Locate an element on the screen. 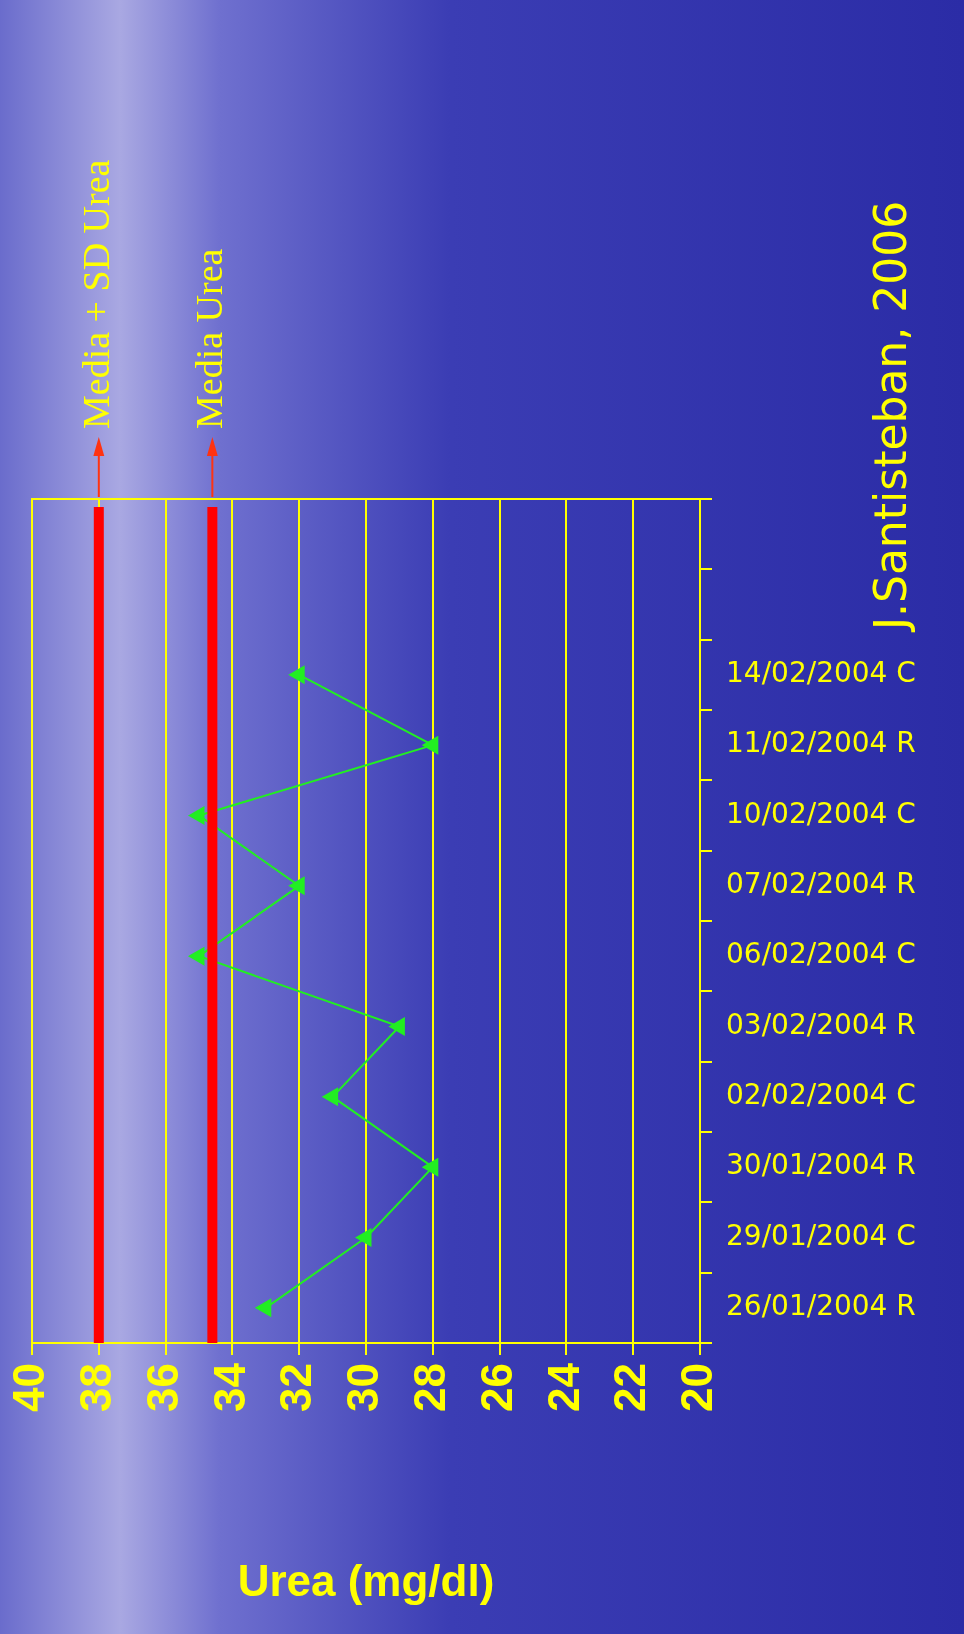 This screenshot has width=964, height=1634. x-tick-label: 34 is located at coordinates (229, 1387).